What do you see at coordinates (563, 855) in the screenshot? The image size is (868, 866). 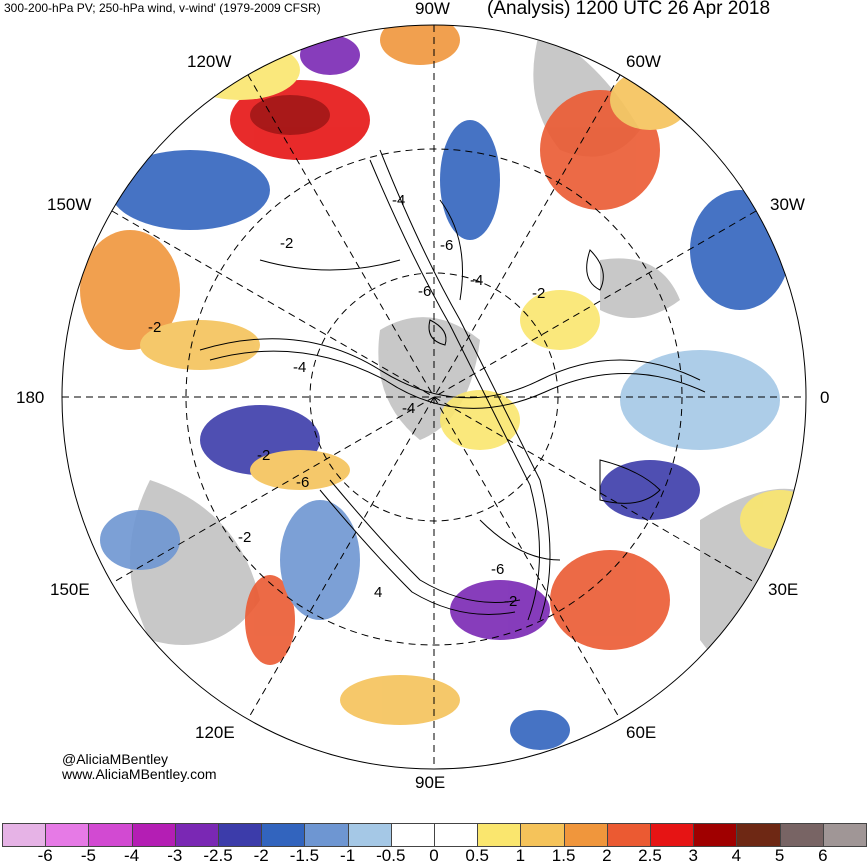 I see `colorbar-tick-label: 1.5` at bounding box center [563, 855].